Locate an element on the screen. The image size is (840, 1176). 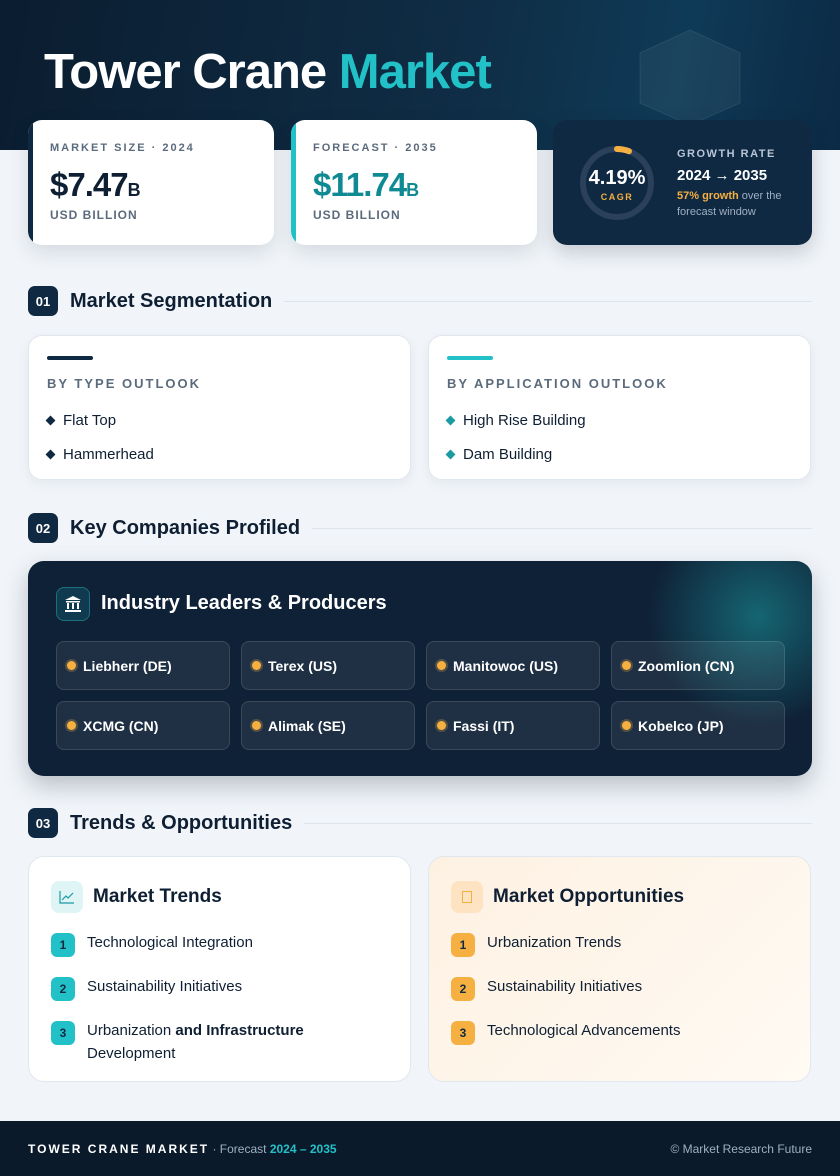
segment-card: BY TYPE OUTLOOK Flat Top Hammerhead is located at coordinates (219, 407).